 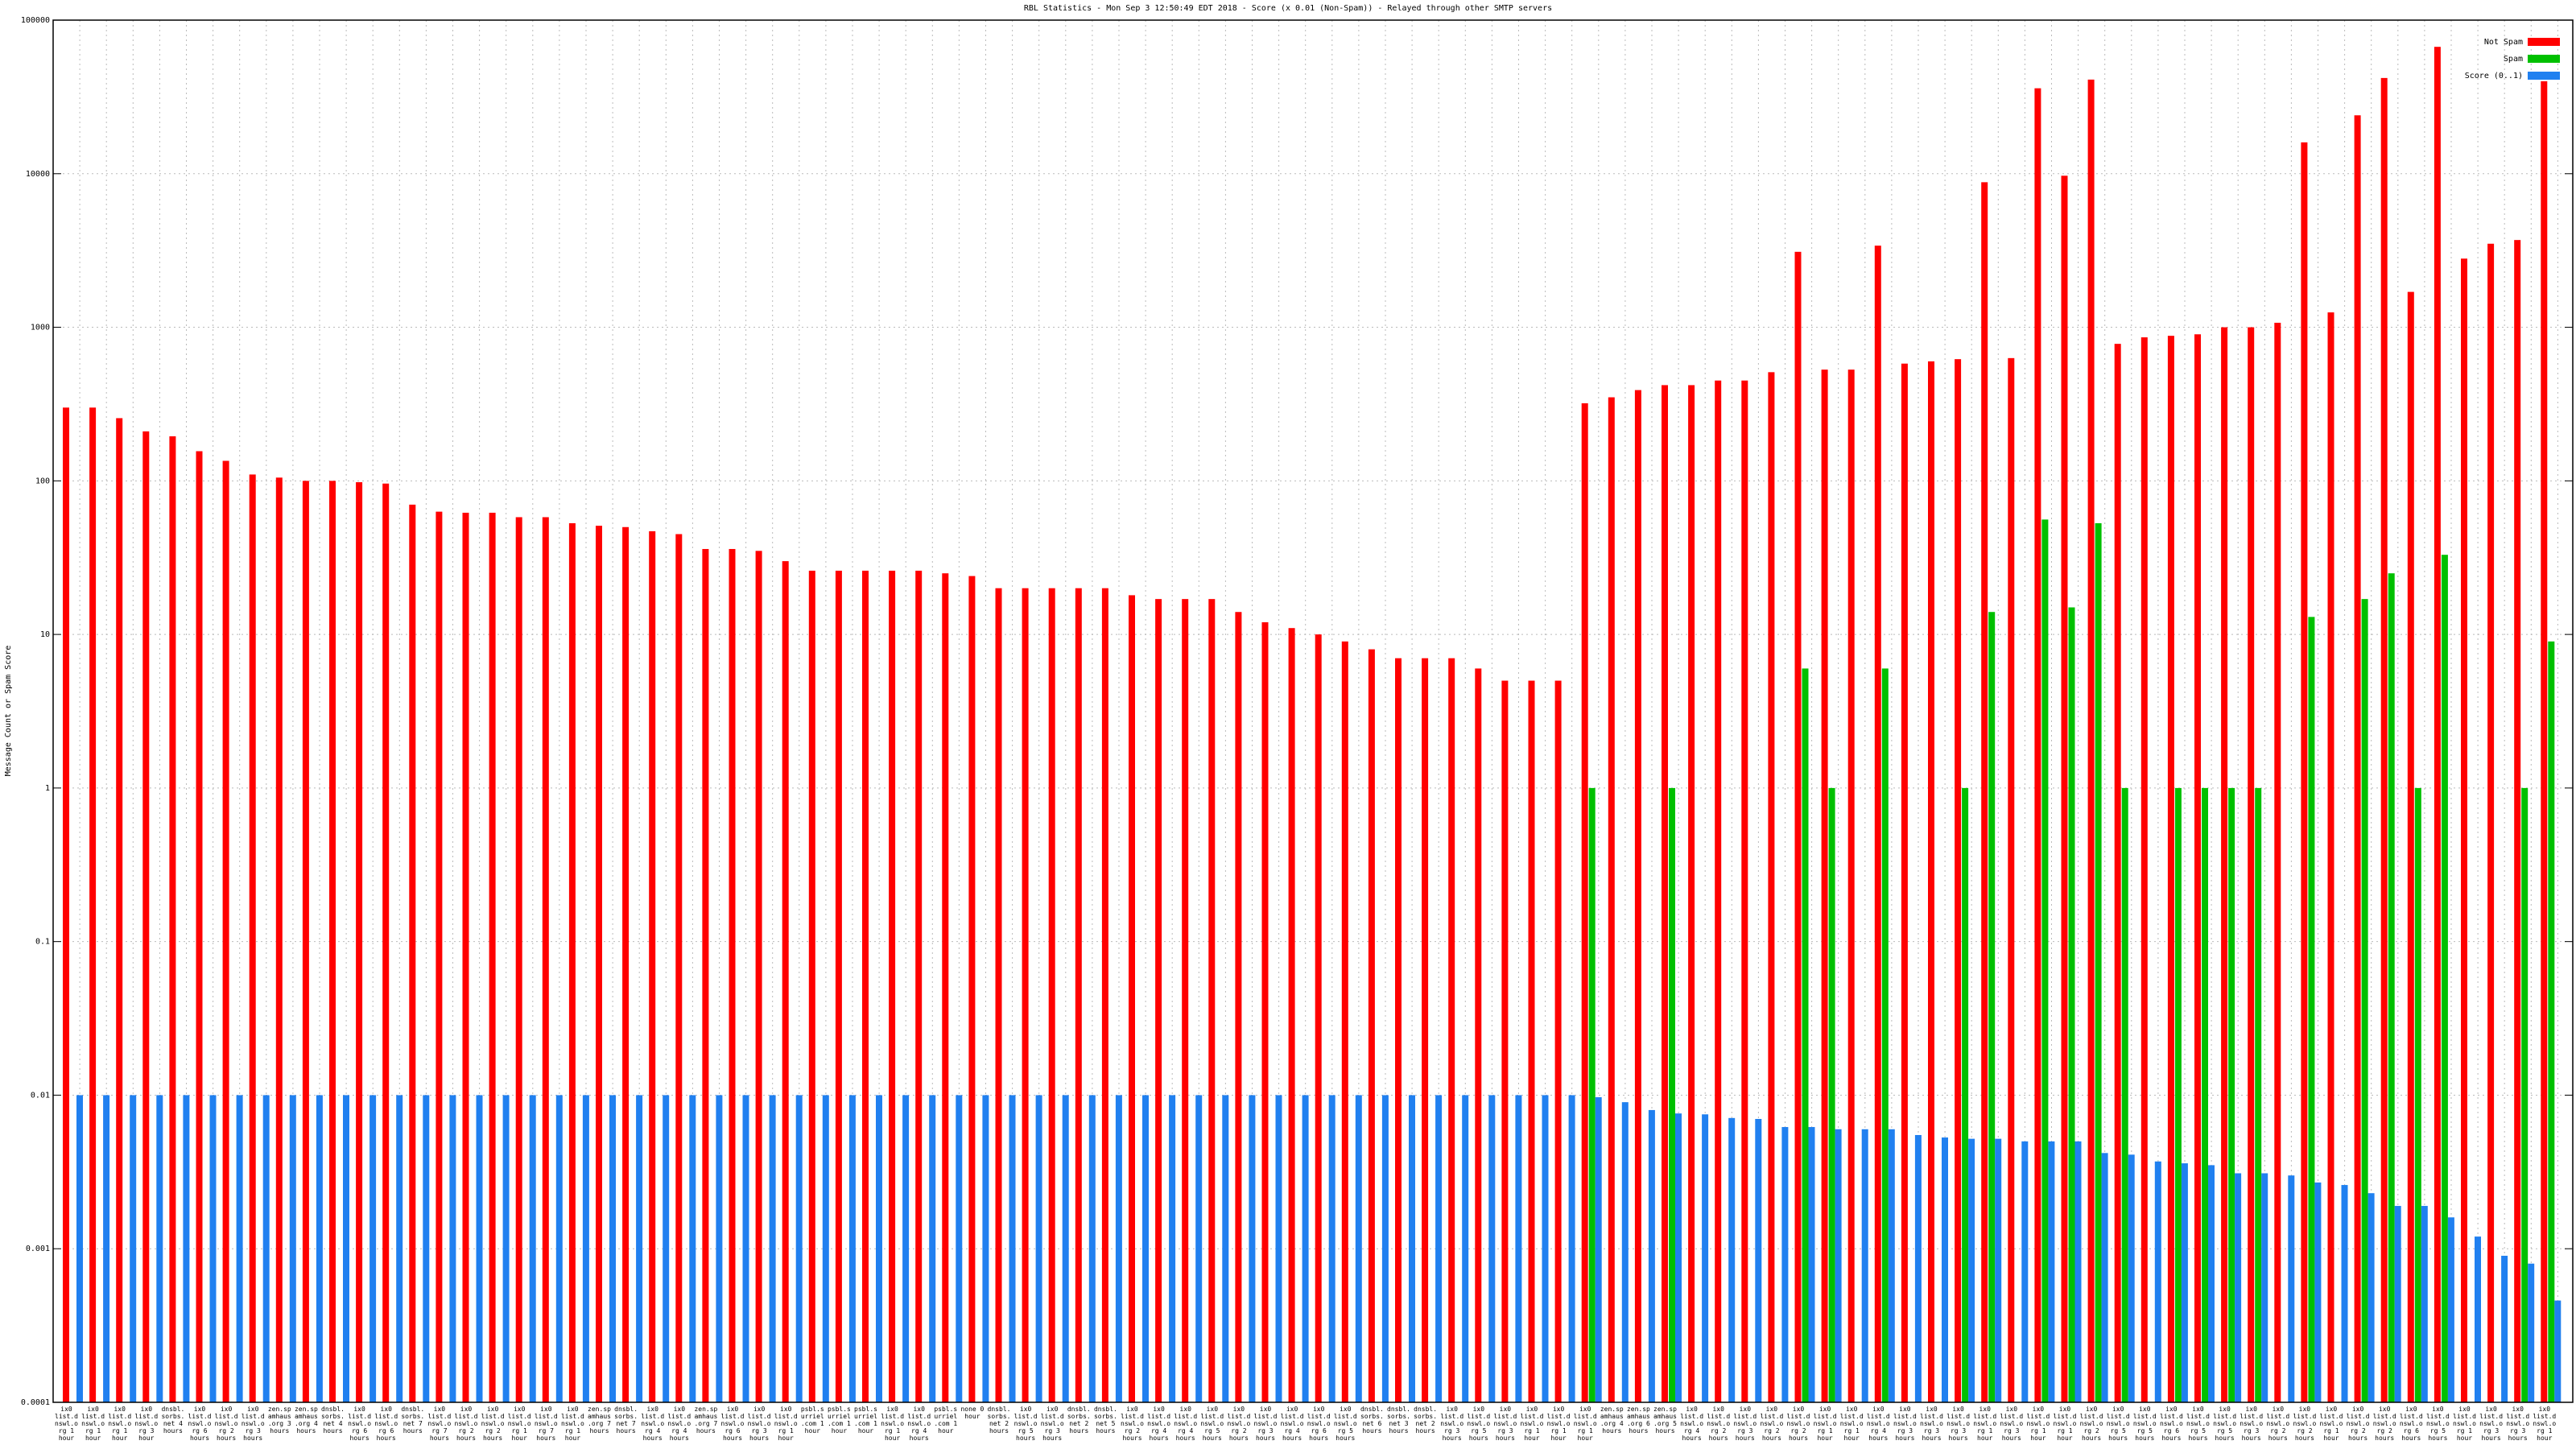 I want to click on y-tick-label: 100, so click(x=42, y=481).